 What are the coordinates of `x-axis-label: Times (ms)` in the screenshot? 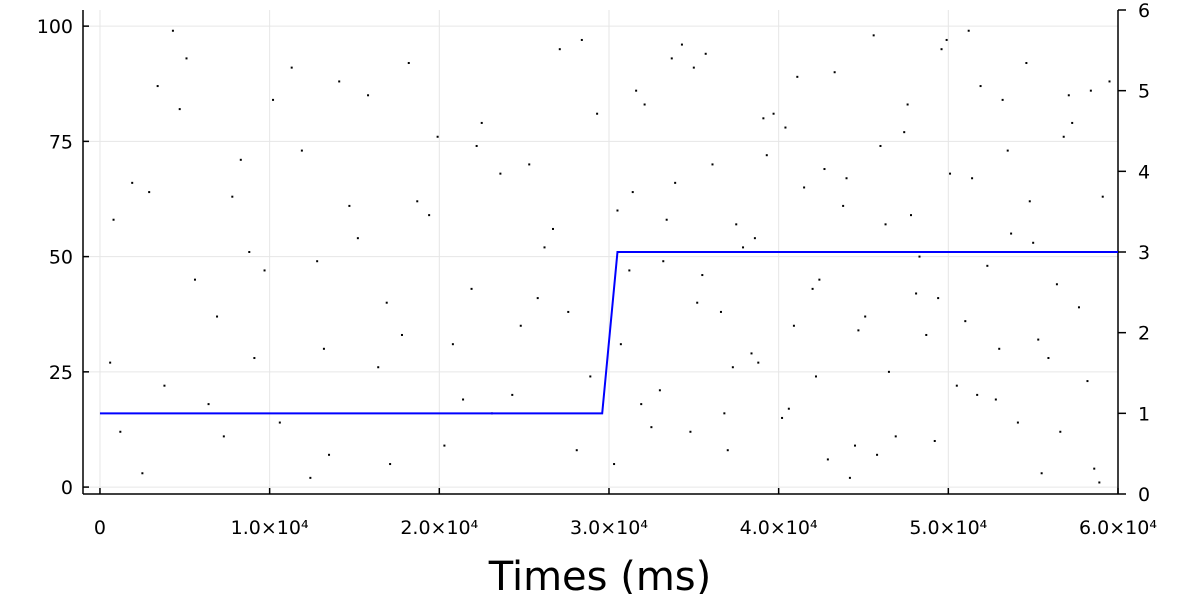 It's located at (599, 574).